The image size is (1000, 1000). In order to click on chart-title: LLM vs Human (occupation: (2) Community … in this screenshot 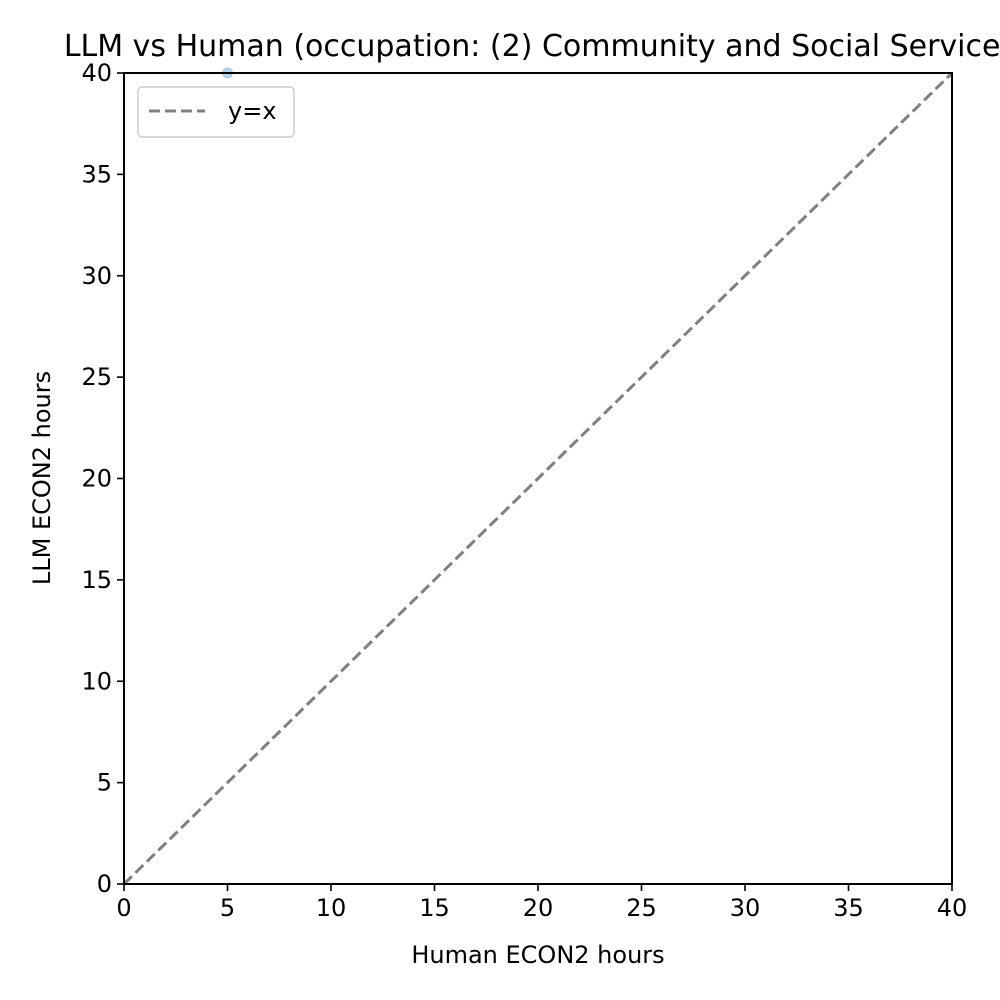, I will do `click(532, 46)`.